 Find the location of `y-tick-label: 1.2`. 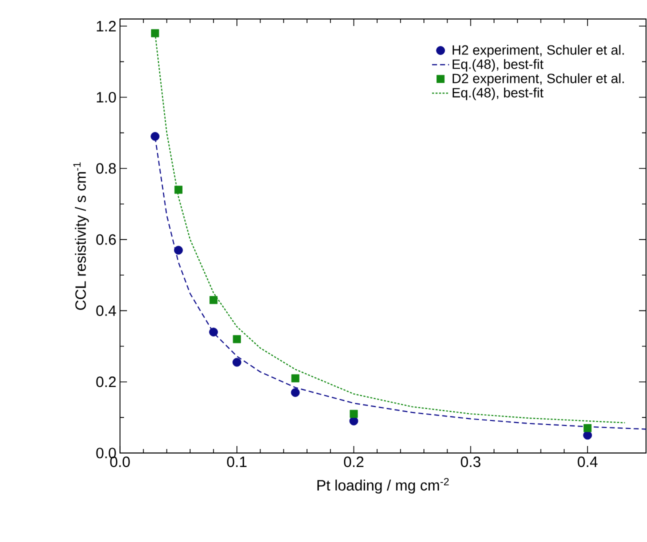

y-tick-label: 1.2 is located at coordinates (106, 26).